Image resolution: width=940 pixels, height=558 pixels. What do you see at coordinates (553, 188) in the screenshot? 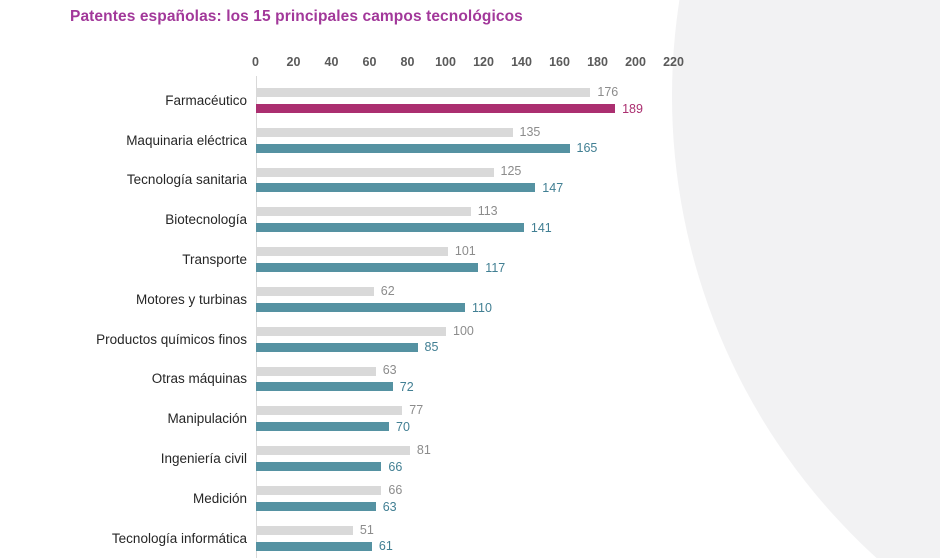
I see `value-label-accent: 147` at bounding box center [553, 188].